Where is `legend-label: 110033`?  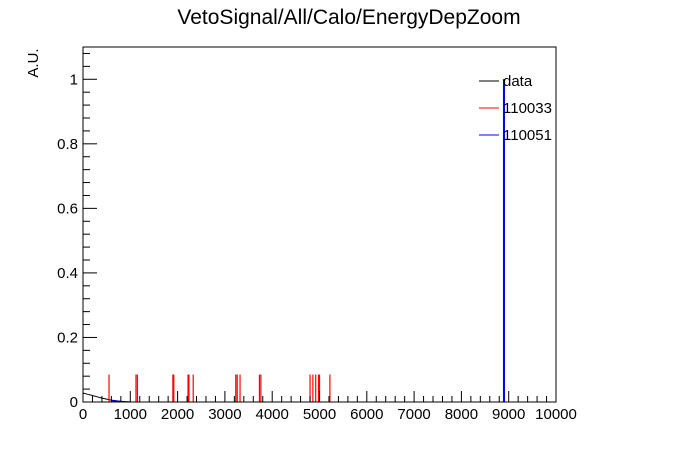 legend-label: 110033 is located at coordinates (527, 108).